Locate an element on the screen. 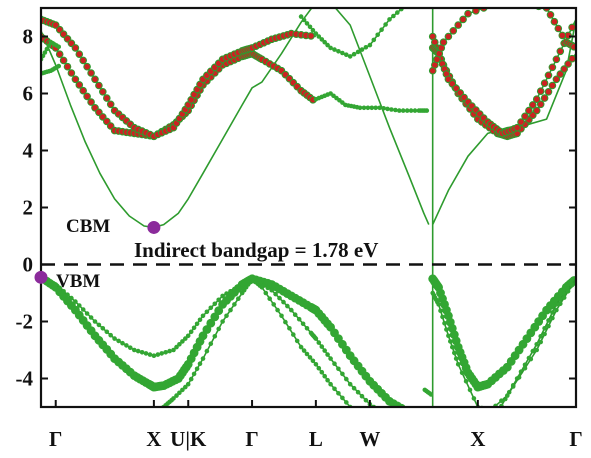 The image size is (591, 458). x-axis-ticks: Γ X U|K Γ L W X Γ is located at coordinates (316, 425).